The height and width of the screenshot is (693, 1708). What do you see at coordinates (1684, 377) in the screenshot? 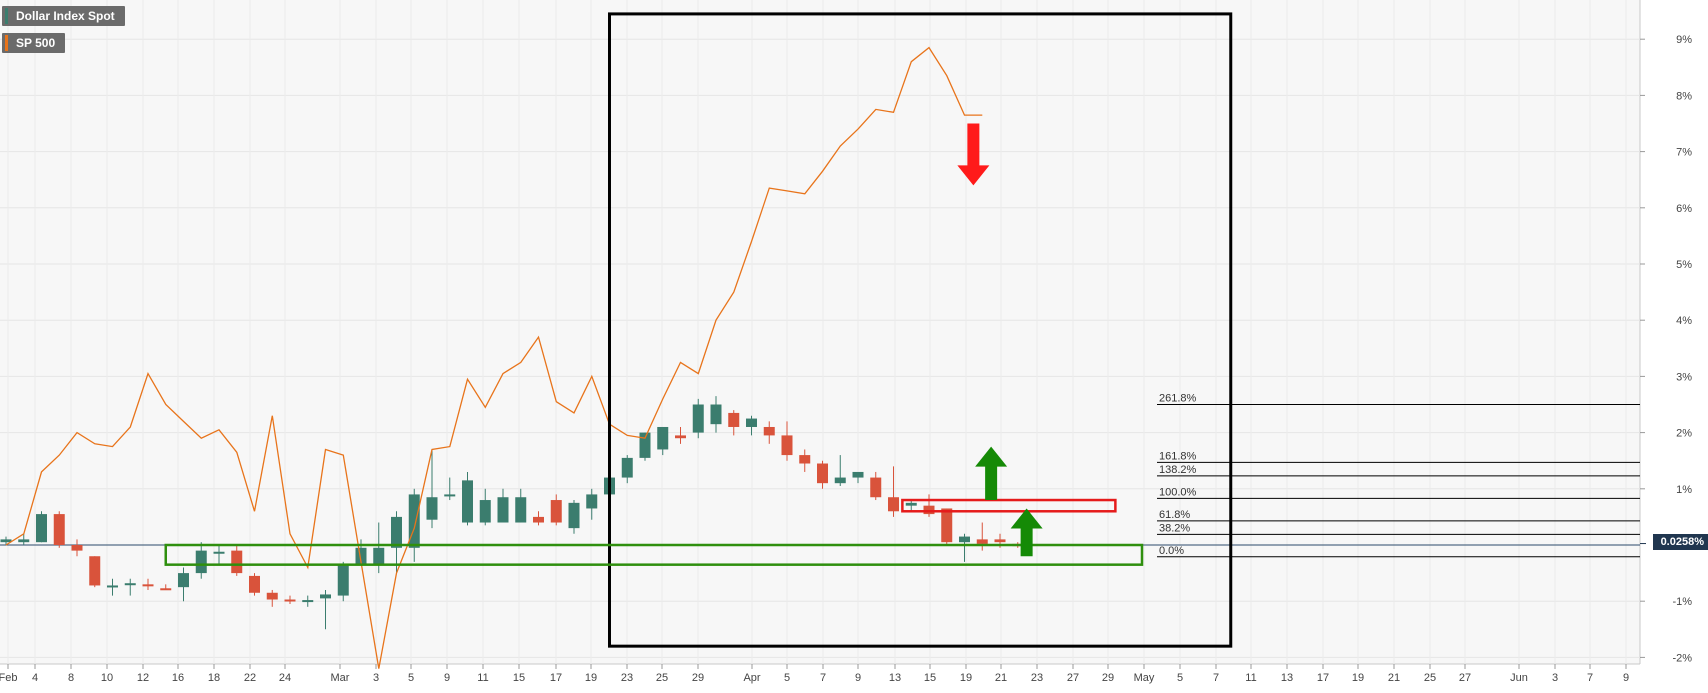
I see `y-tick-label: 3%` at bounding box center [1684, 377].